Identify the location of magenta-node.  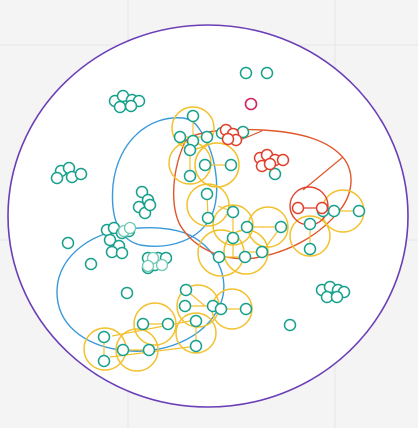
(251, 104).